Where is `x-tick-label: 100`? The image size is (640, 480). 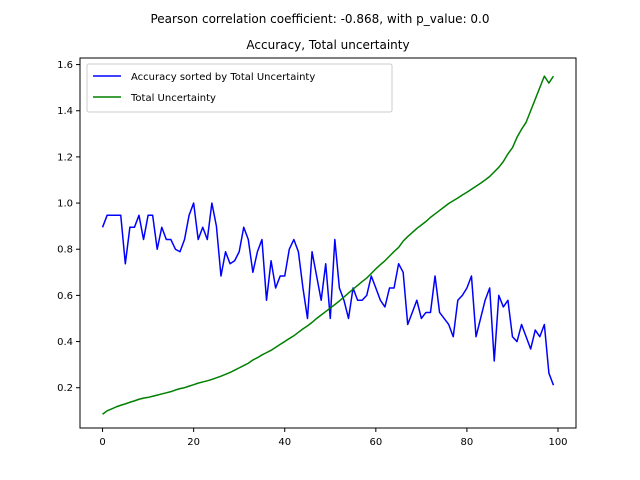 x-tick-label: 100 is located at coordinates (557, 442).